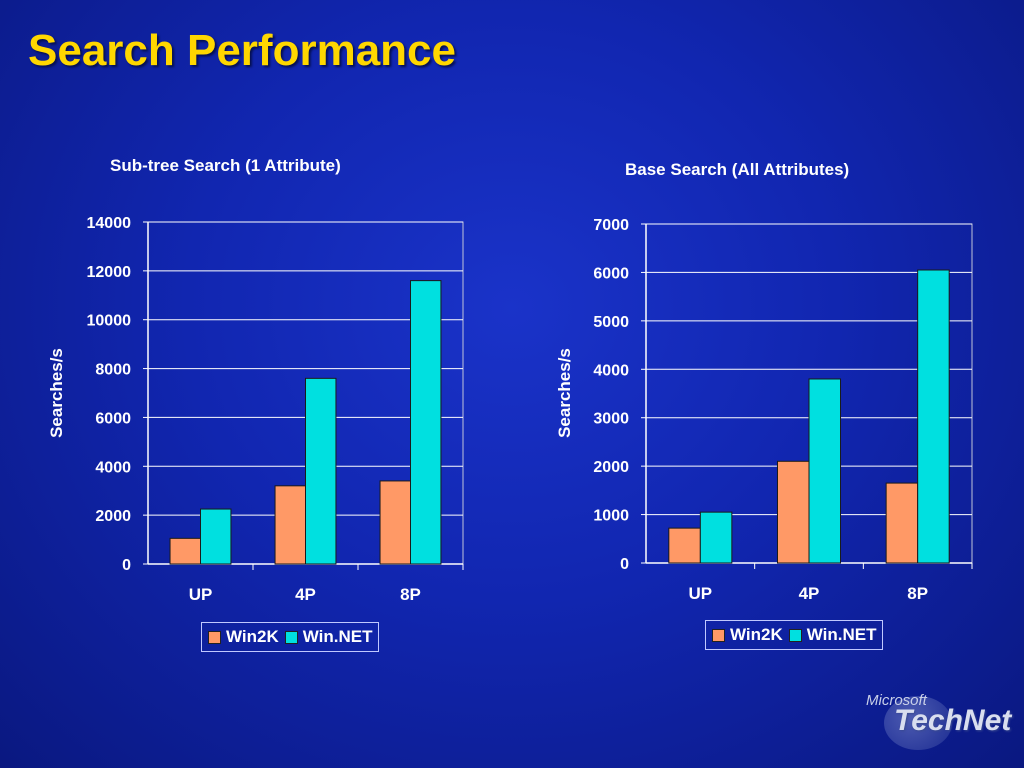 Image resolution: width=1024 pixels, height=768 pixels. I want to click on technet-logo: Microsoft TechNet, so click(937, 720).